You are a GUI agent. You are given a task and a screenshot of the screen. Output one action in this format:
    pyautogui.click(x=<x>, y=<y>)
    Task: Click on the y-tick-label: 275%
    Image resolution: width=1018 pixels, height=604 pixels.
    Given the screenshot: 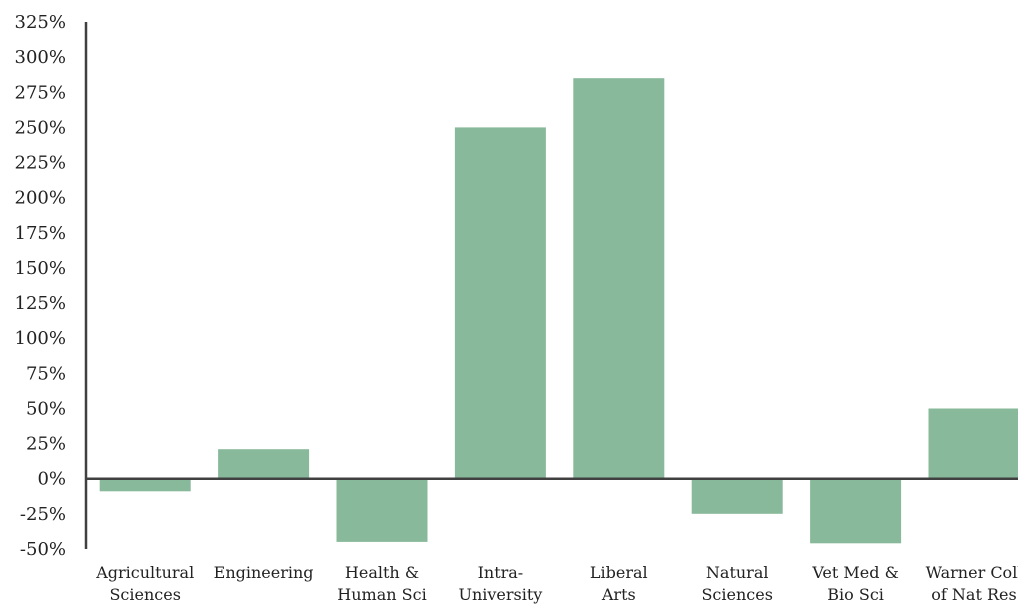 What is the action you would take?
    pyautogui.click(x=40, y=92)
    